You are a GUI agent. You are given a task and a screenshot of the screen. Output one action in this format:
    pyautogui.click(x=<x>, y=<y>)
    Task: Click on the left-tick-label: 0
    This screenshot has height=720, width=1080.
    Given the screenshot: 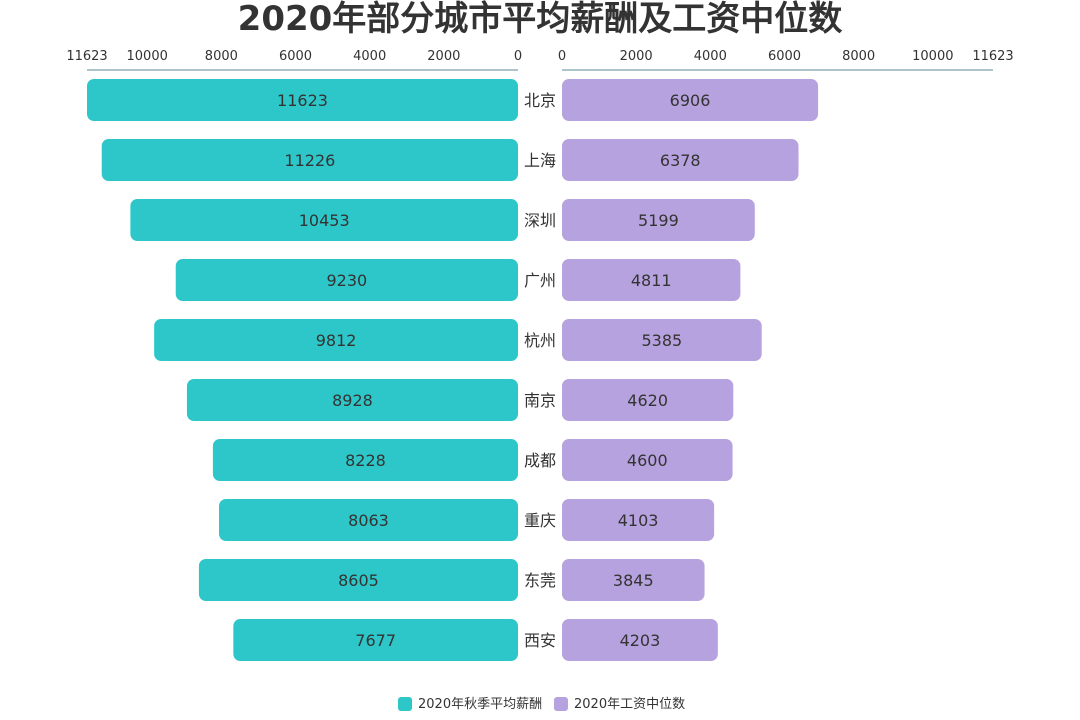 What is the action you would take?
    pyautogui.click(x=518, y=56)
    